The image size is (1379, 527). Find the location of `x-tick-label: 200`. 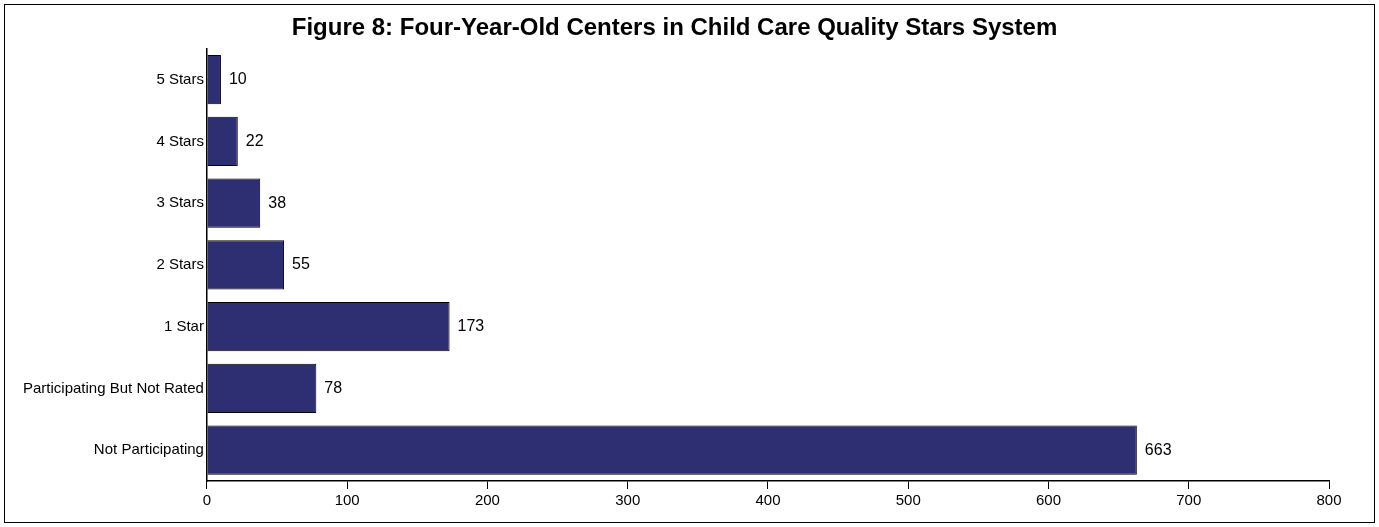

x-tick-label: 200 is located at coordinates (487, 500).